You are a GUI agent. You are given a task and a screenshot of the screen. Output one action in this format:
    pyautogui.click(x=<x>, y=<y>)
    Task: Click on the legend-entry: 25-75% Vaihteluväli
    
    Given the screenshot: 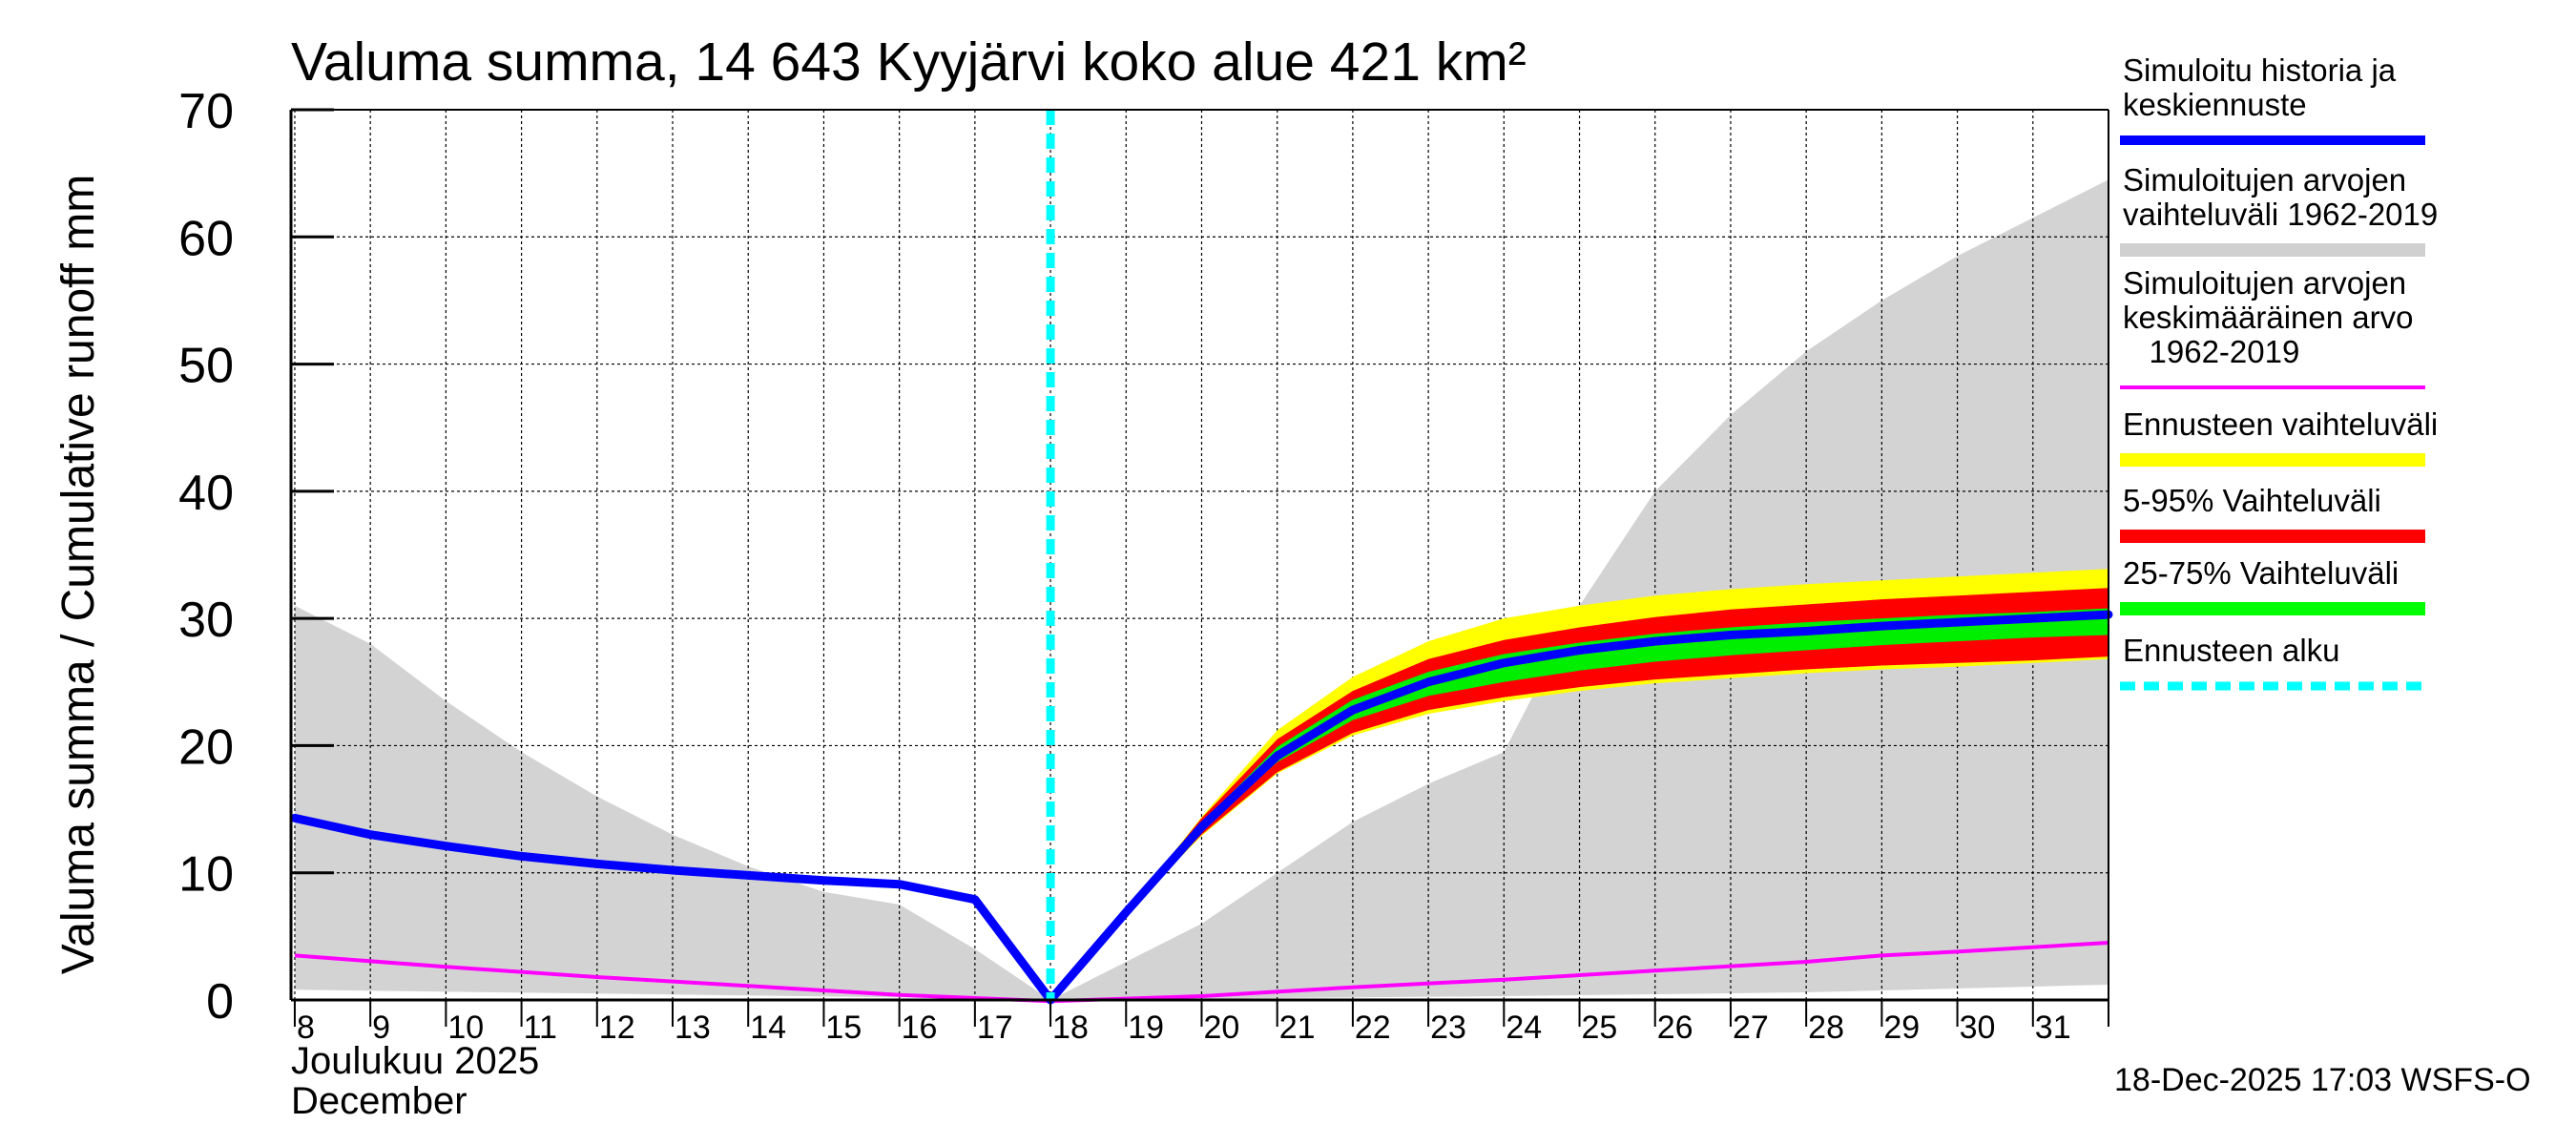 What is the action you would take?
    pyautogui.click(x=2272, y=585)
    